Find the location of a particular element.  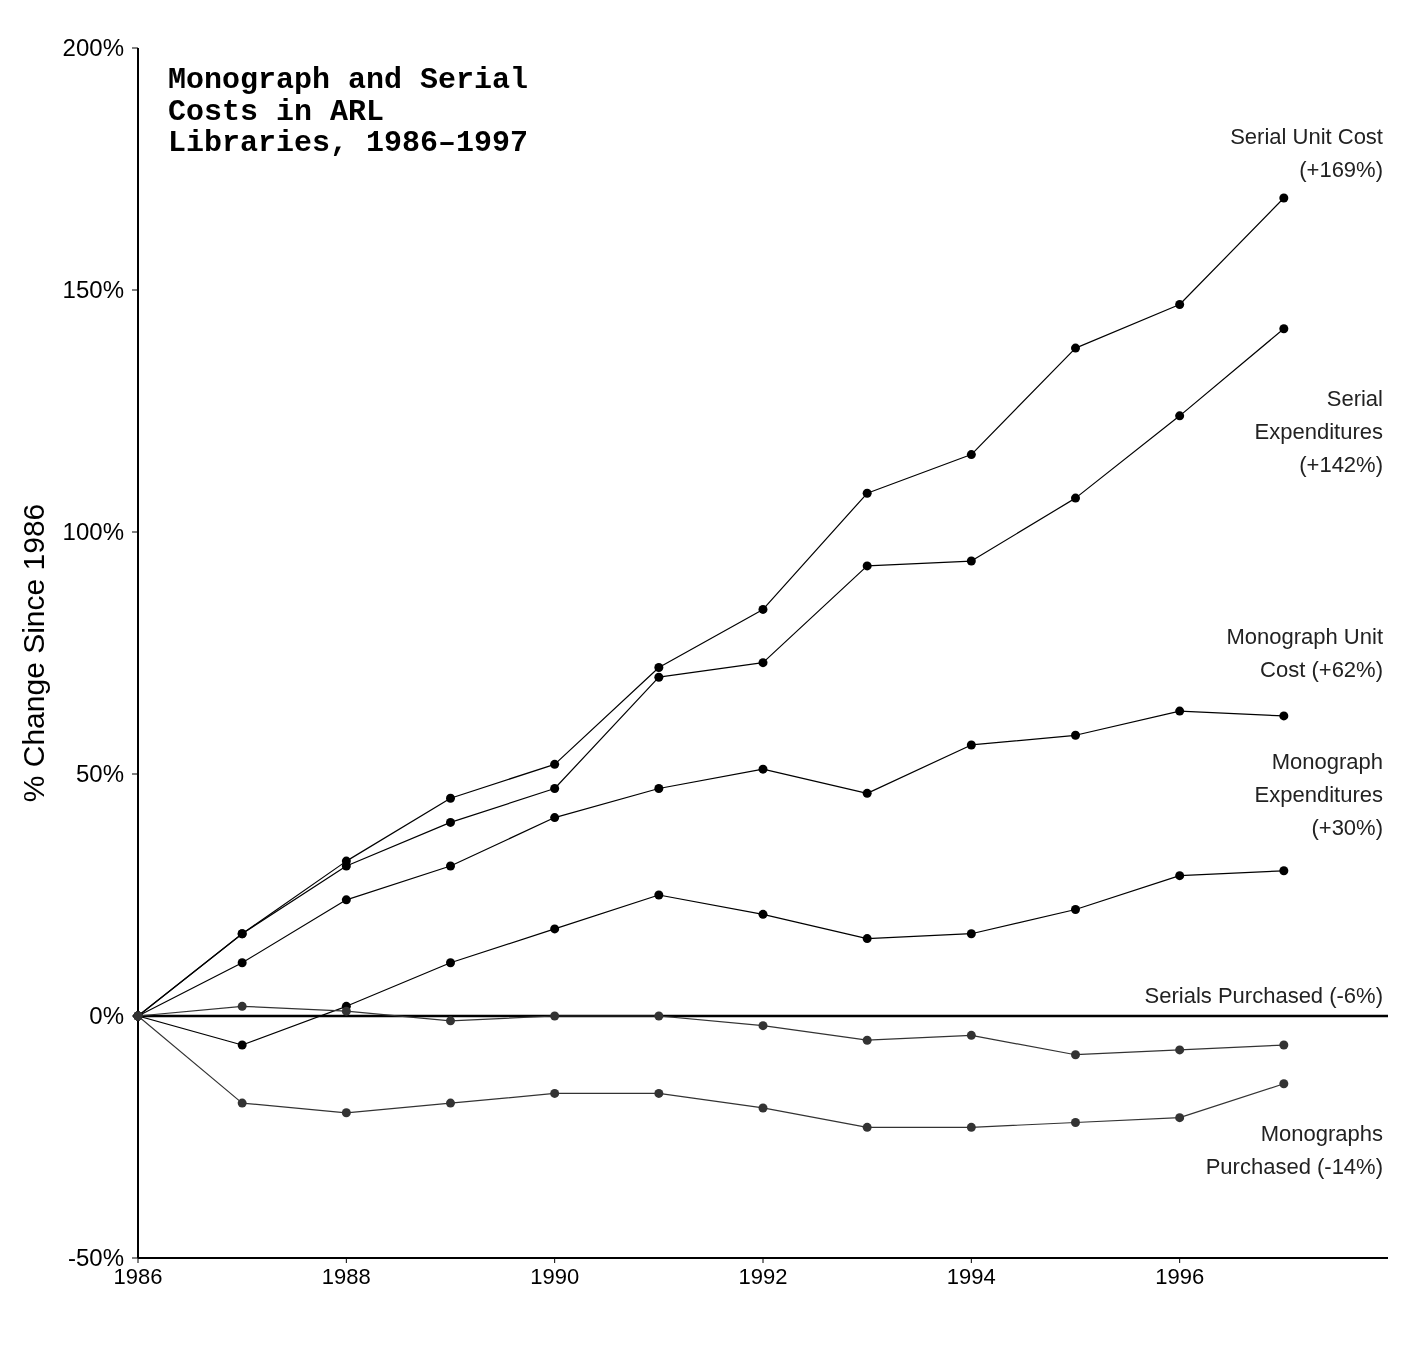

y-tick-label: 200% is located at coordinates (93, 48).